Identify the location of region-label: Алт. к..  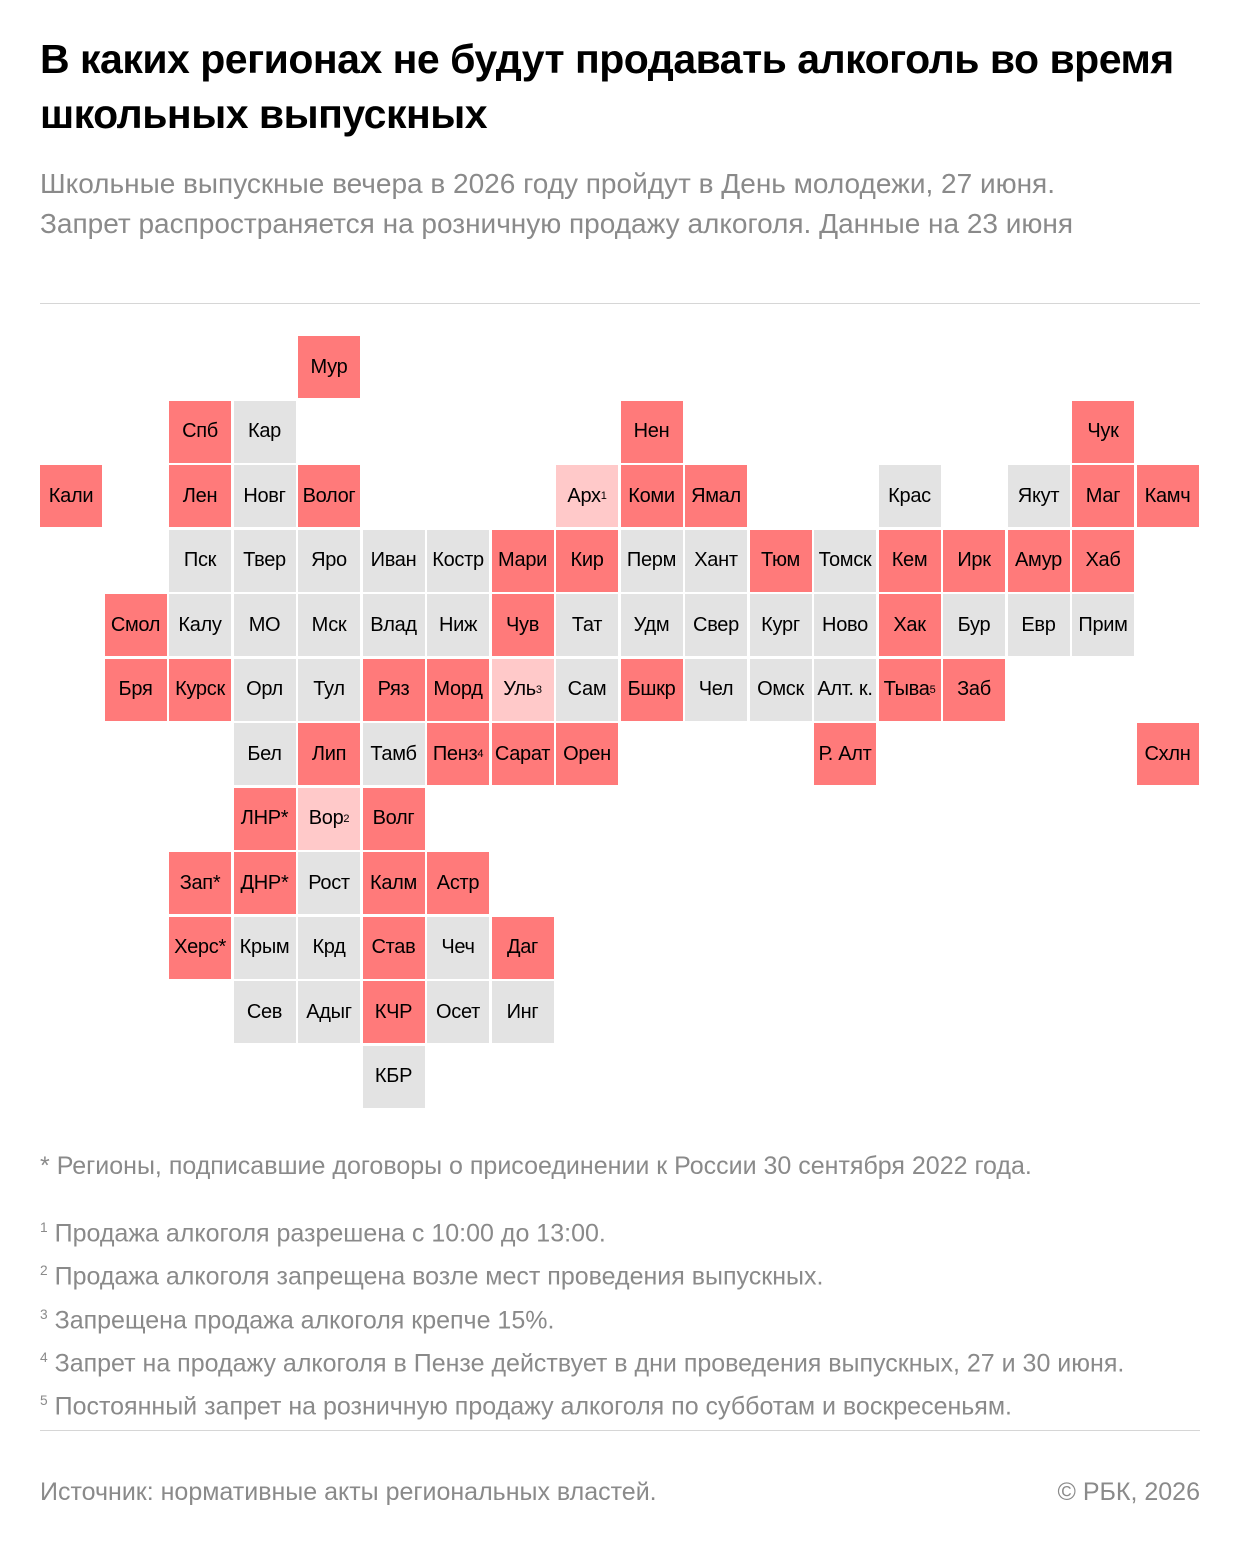
(845, 689).